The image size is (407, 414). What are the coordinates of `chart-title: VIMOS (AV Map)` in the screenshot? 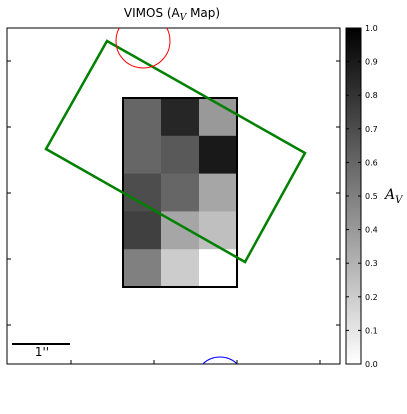 It's located at (172, 14).